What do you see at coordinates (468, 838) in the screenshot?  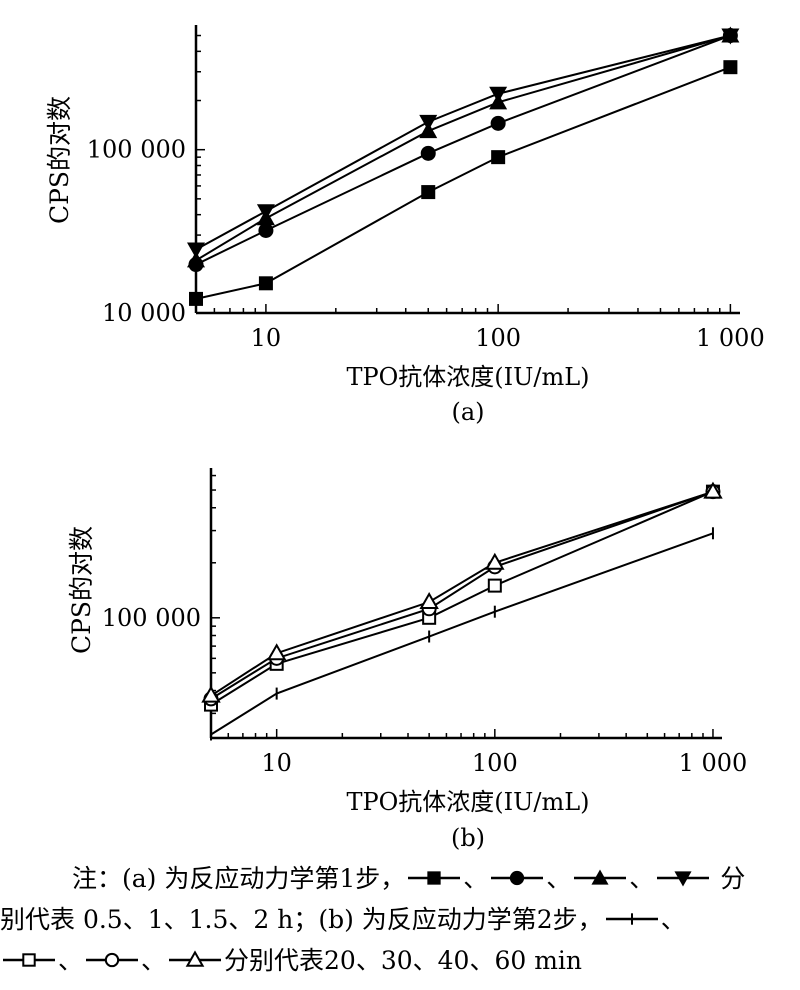 I see `panel-label-b: (b)` at bounding box center [468, 838].